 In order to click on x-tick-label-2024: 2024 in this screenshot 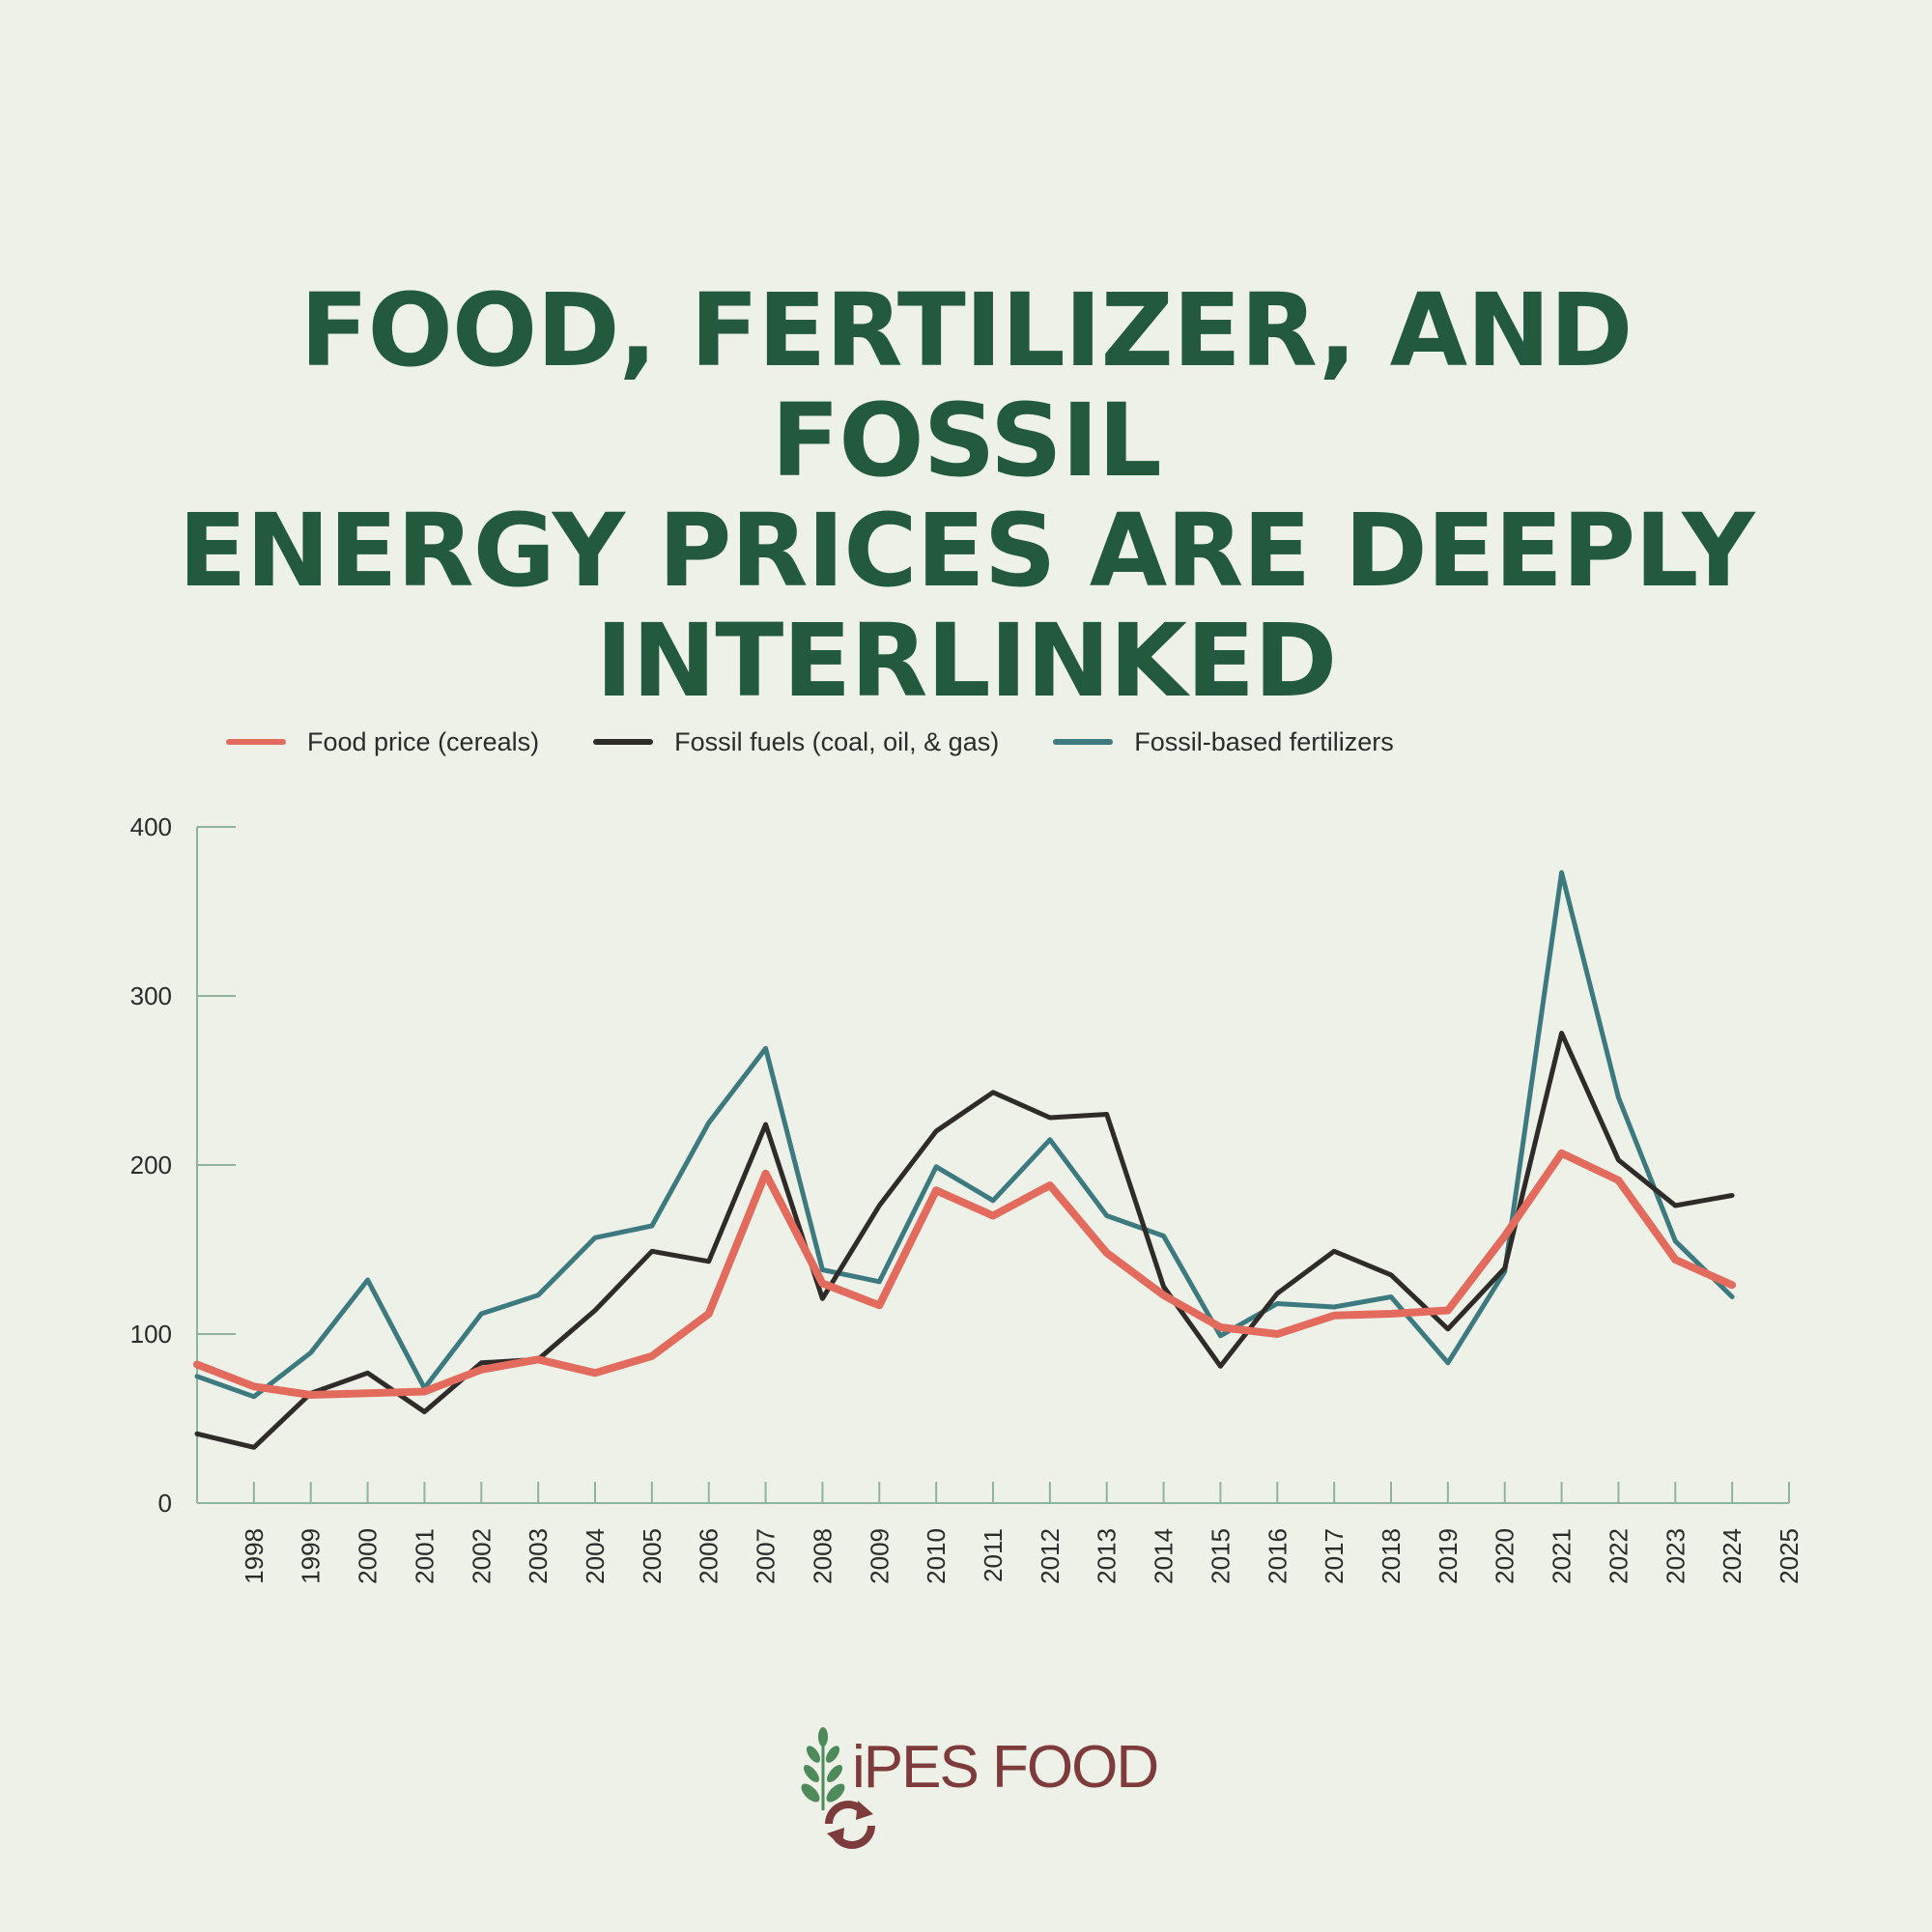, I will do `click(1732, 1556)`.